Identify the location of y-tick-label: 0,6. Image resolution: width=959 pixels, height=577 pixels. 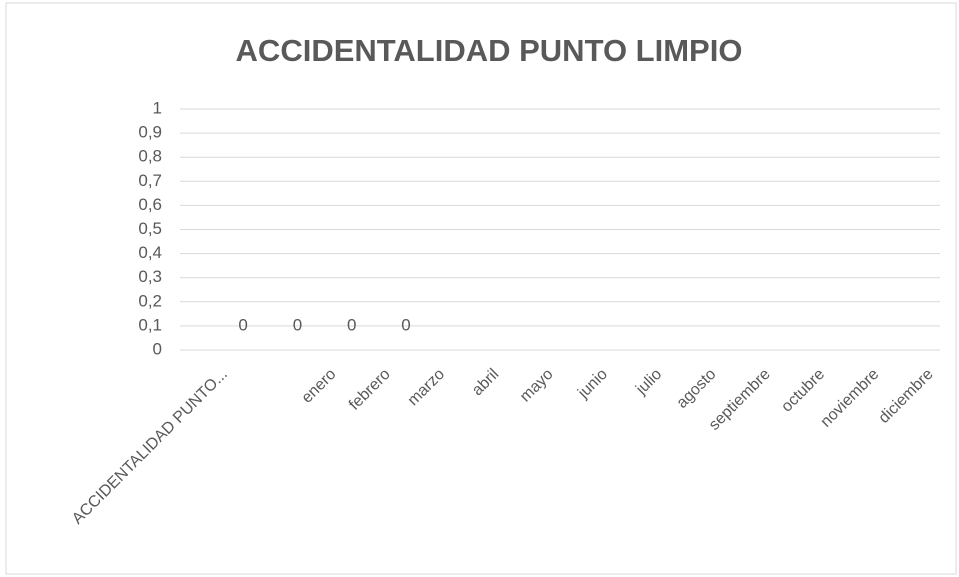
(150, 204).